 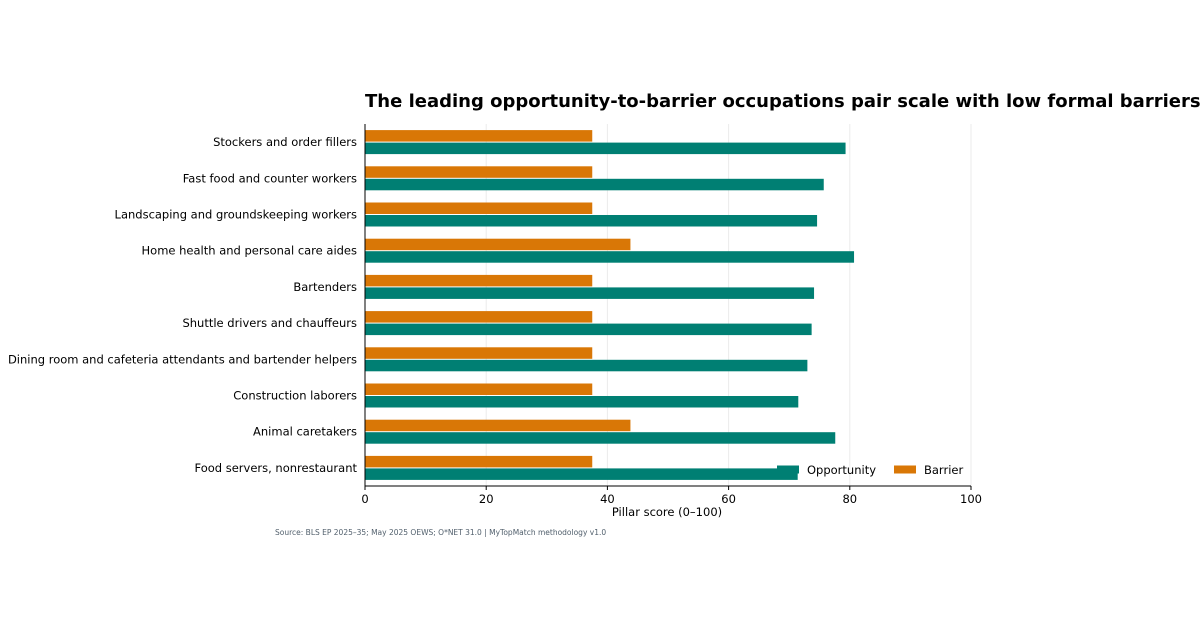 What do you see at coordinates (364, 499) in the screenshot?
I see `x-tick-label: 0` at bounding box center [364, 499].